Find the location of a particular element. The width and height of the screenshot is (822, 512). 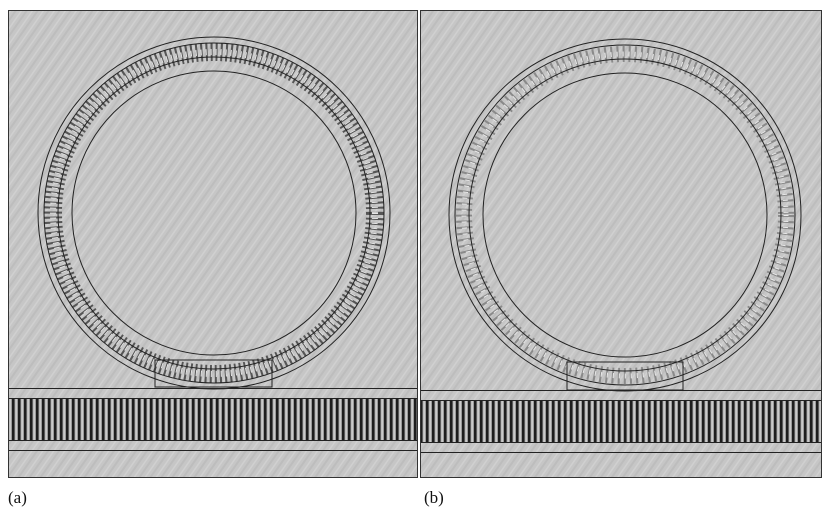

panel-label: (a) is located at coordinates (17, 497).